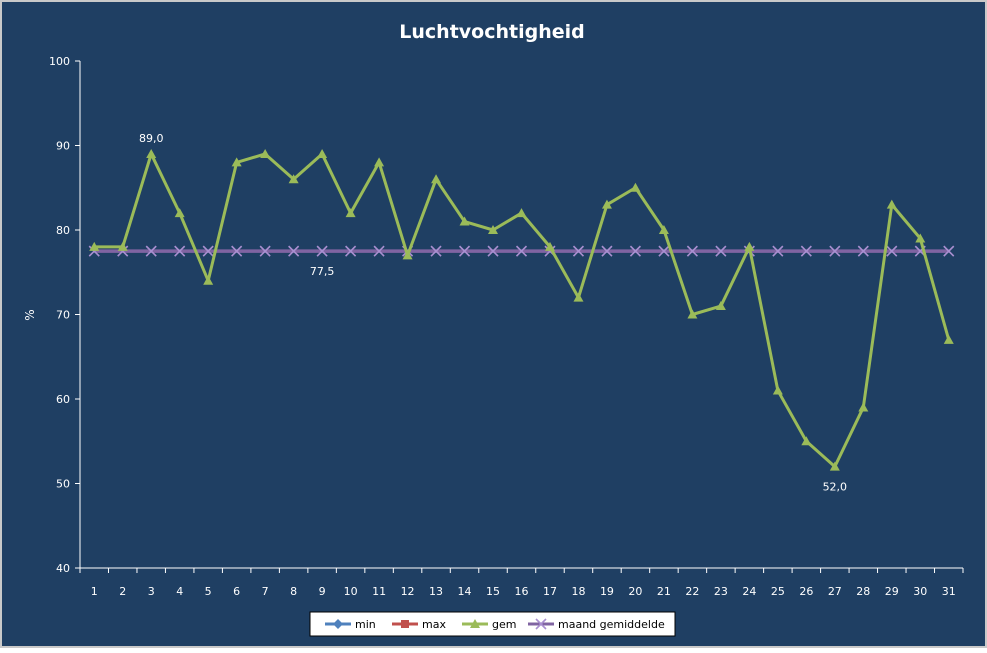 The height and width of the screenshot is (653, 987). What do you see at coordinates (550, 591) in the screenshot?
I see `x-tick-label: 17` at bounding box center [550, 591].